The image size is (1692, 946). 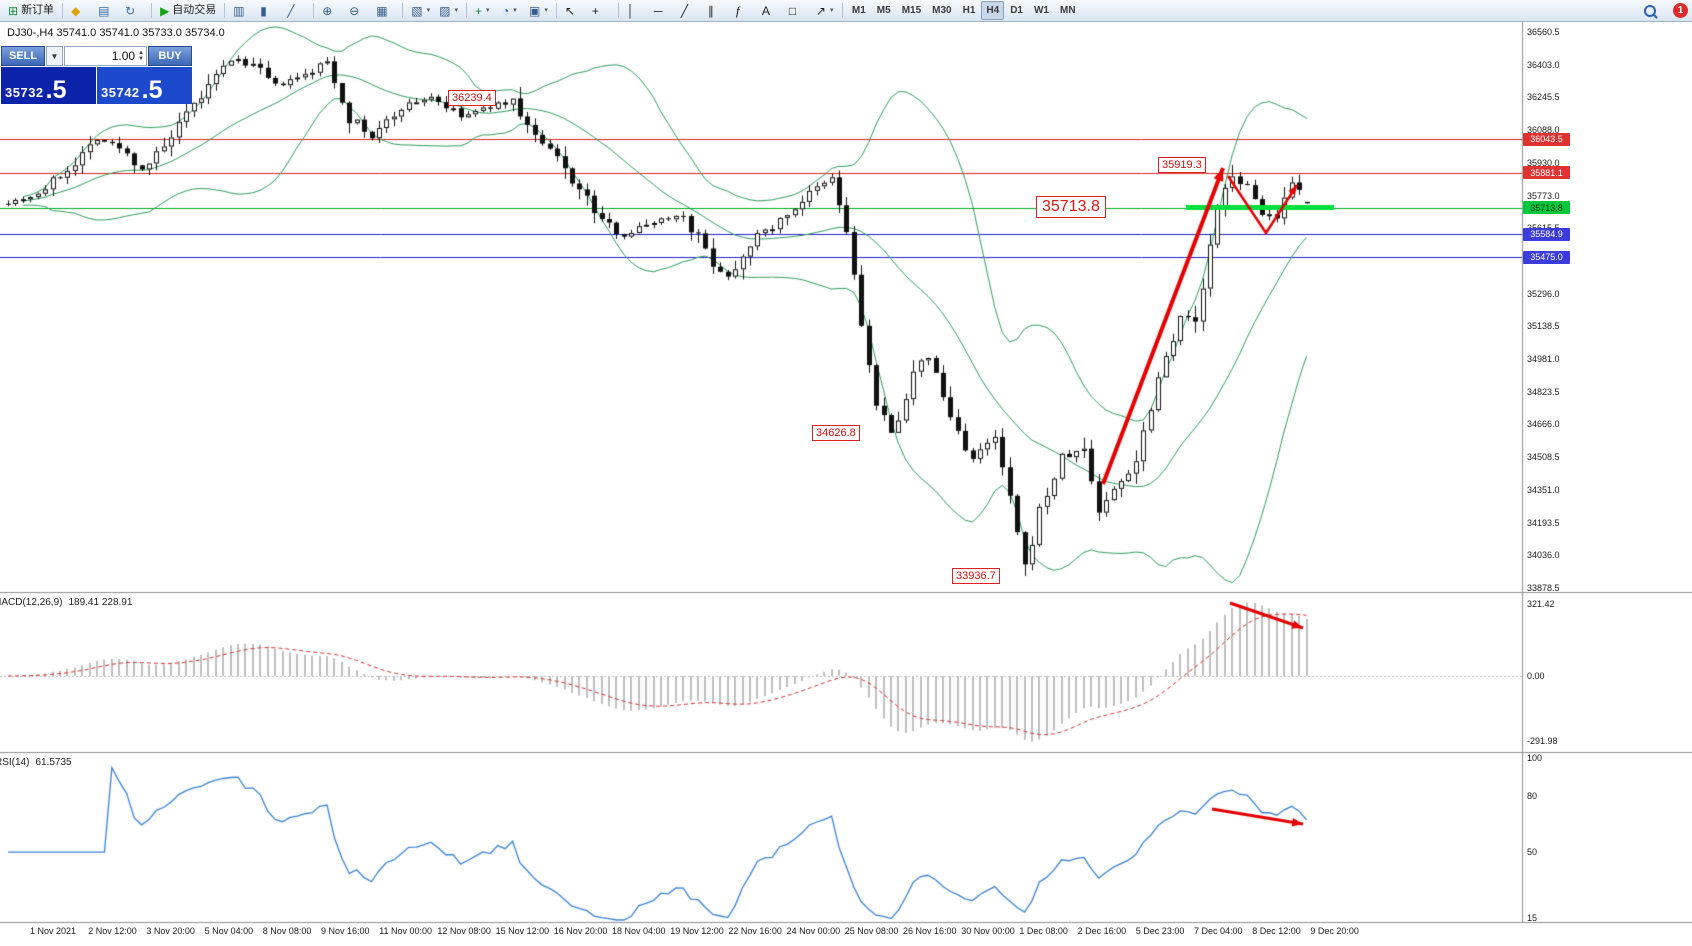 I want to click on text-icon: A, so click(x=771, y=11).